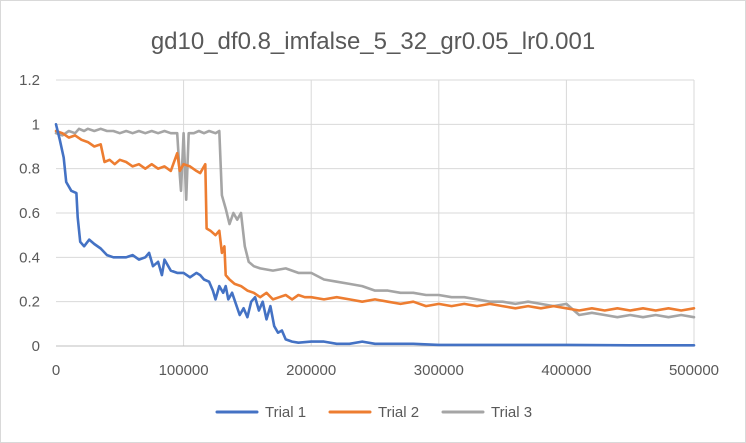 Image resolution: width=746 pixels, height=443 pixels. Describe the element at coordinates (694, 370) in the screenshot. I see `x-tick-label: 500000` at that location.